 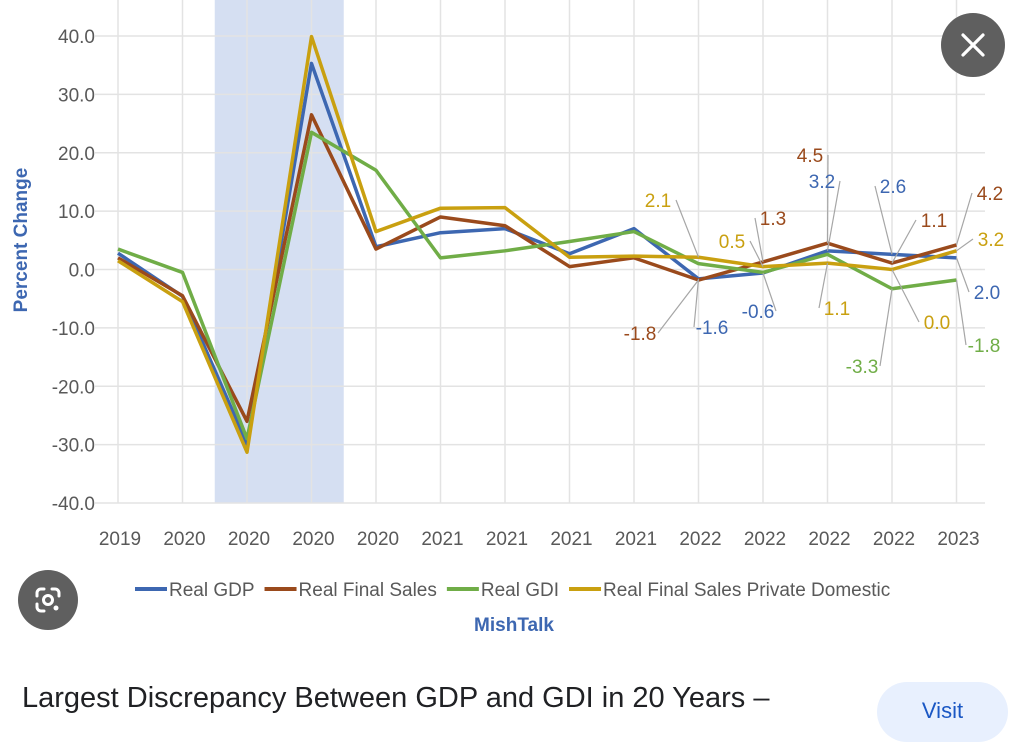 I want to click on data-label: 2.6, so click(x=893, y=187).